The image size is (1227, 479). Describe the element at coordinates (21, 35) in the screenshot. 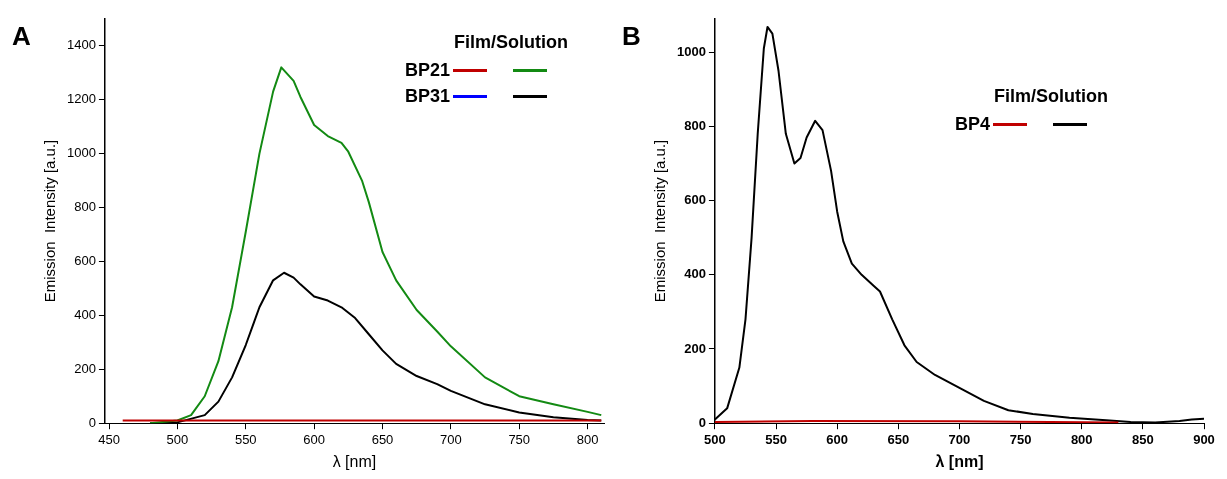

I see `chart-title: A` at that location.